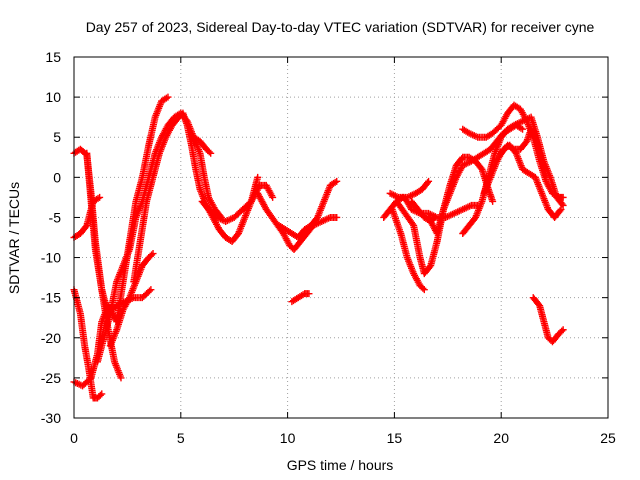  I want to click on x-tick-label: 25, so click(608, 438).